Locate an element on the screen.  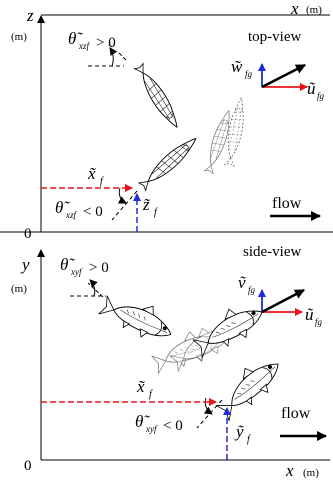
top-theta-pos-axis-line is located at coordinates (117, 52).